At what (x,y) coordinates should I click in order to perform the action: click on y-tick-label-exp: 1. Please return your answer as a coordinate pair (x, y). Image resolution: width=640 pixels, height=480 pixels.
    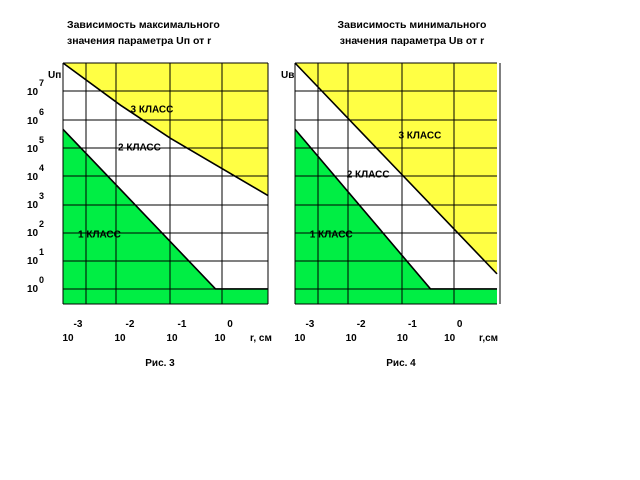
    Looking at the image, I should click on (41, 252).